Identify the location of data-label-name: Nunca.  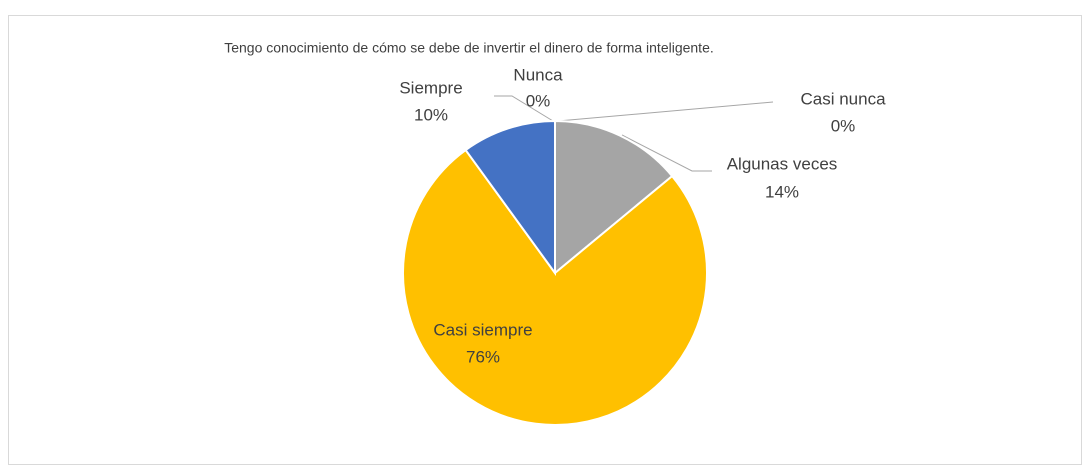
(538, 74).